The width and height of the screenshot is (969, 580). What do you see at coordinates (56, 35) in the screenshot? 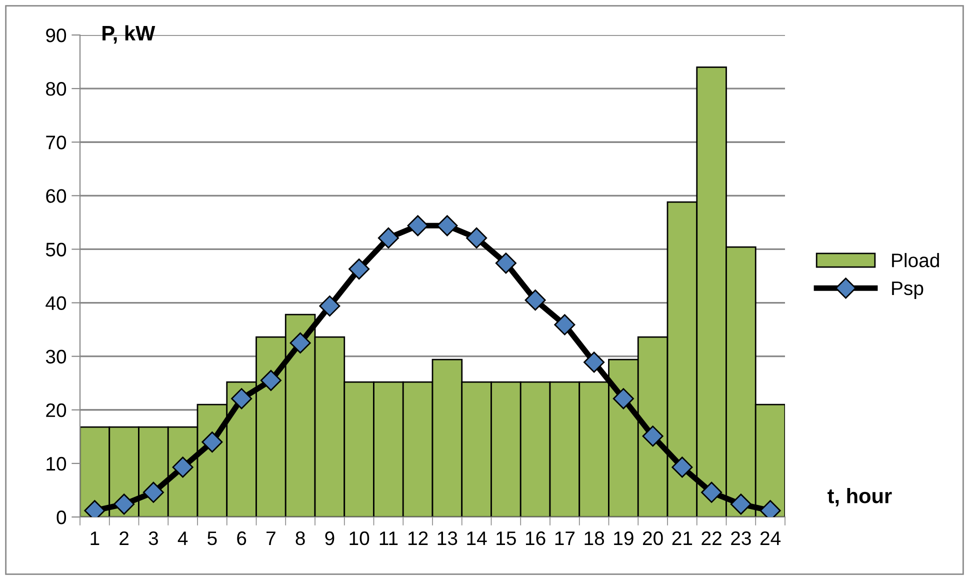
I see `y-tick-label: 90` at bounding box center [56, 35].